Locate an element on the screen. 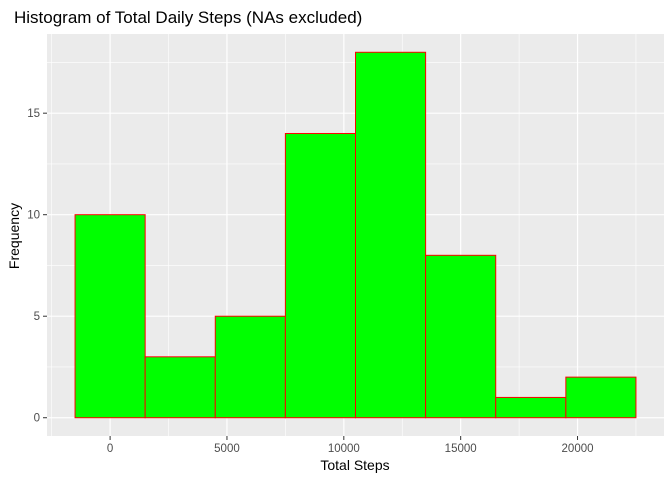 The width and height of the screenshot is (672, 480). y-tick-label: 0 is located at coordinates (37, 419).